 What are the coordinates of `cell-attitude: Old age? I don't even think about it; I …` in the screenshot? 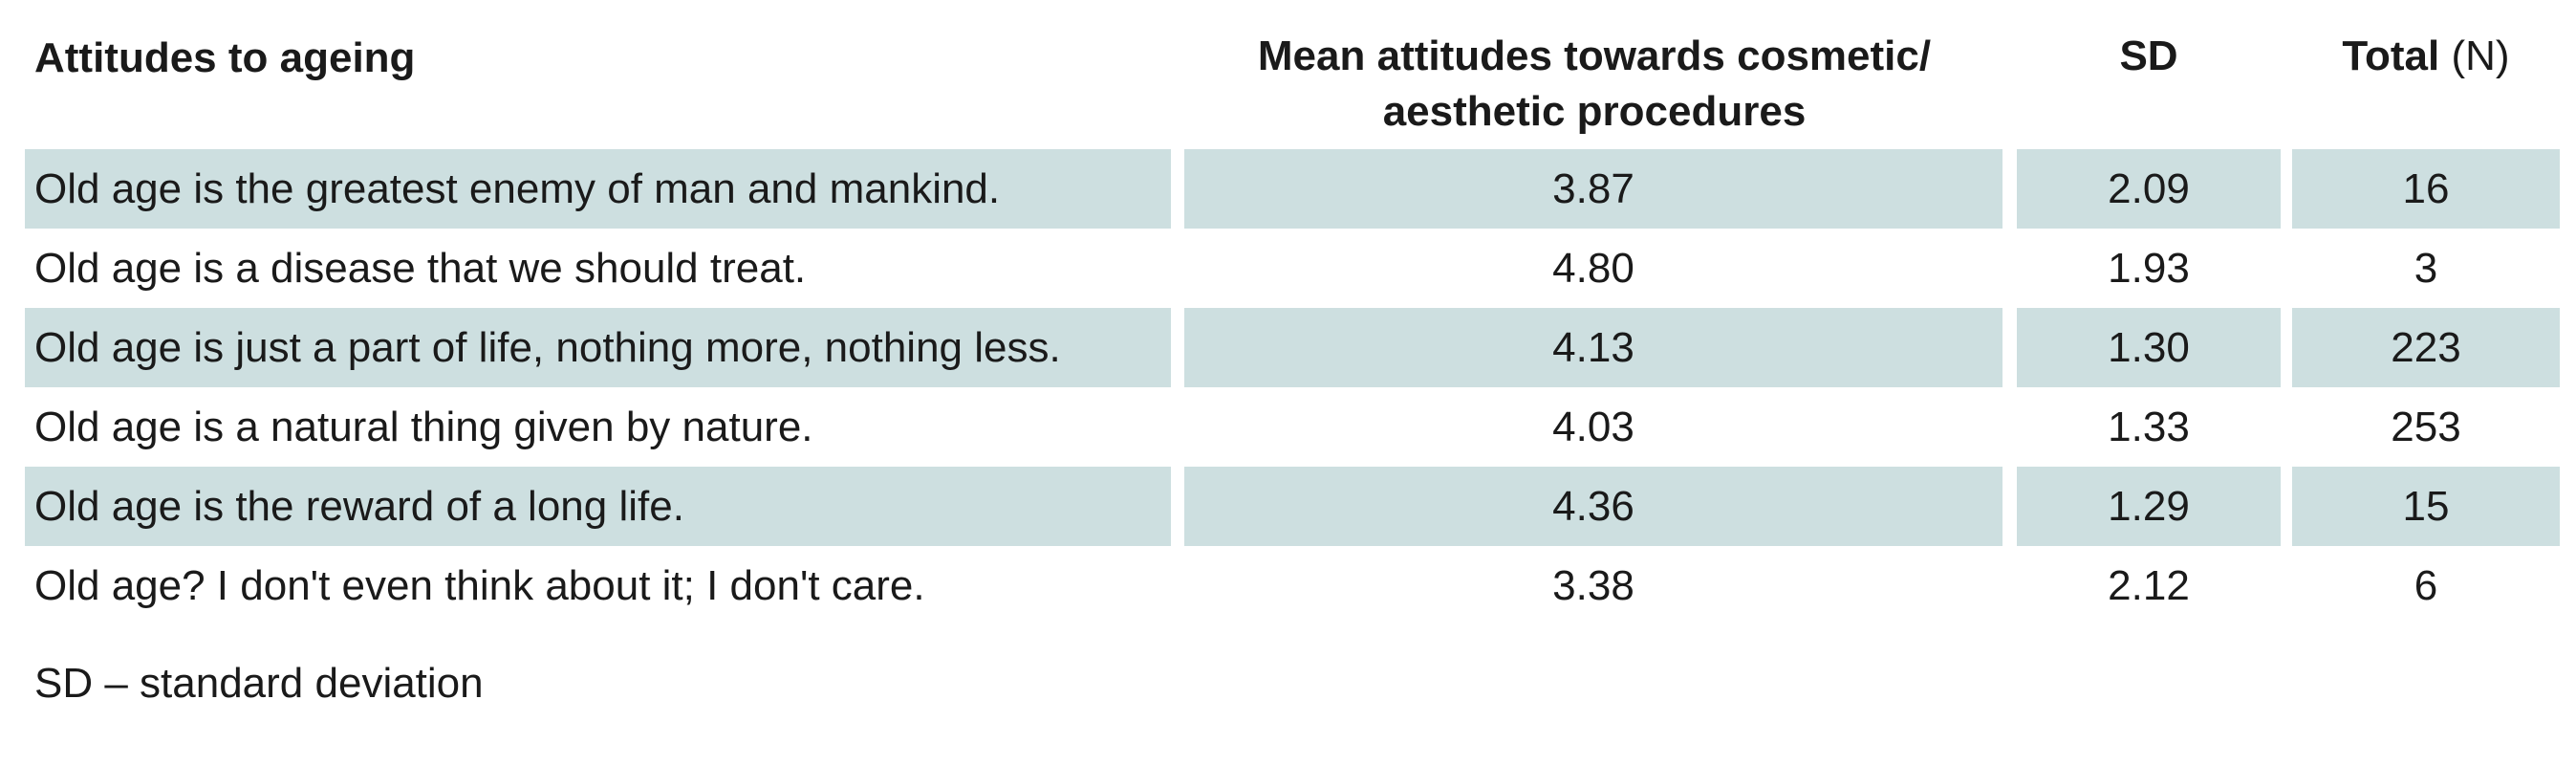 It's located at (479, 586).